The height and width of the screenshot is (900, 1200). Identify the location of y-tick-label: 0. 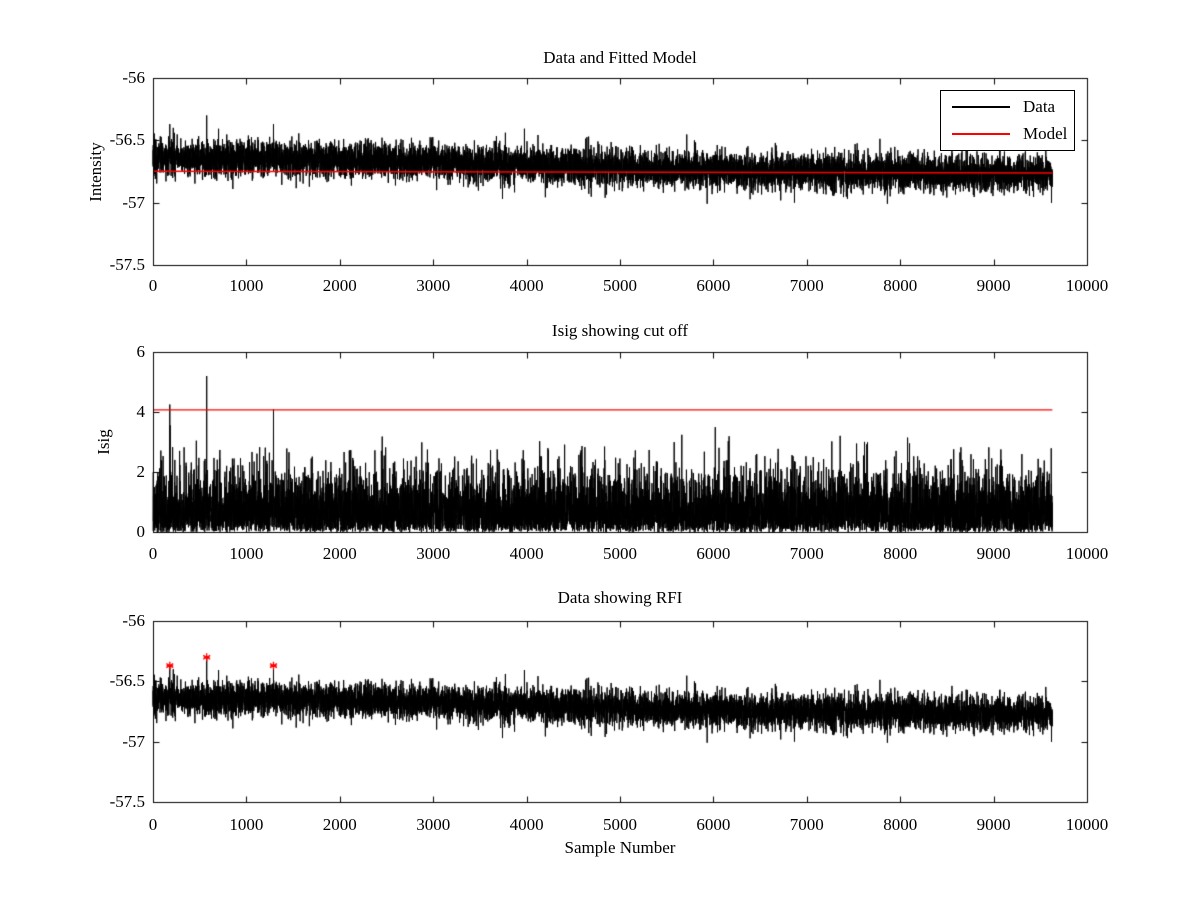
(141, 531).